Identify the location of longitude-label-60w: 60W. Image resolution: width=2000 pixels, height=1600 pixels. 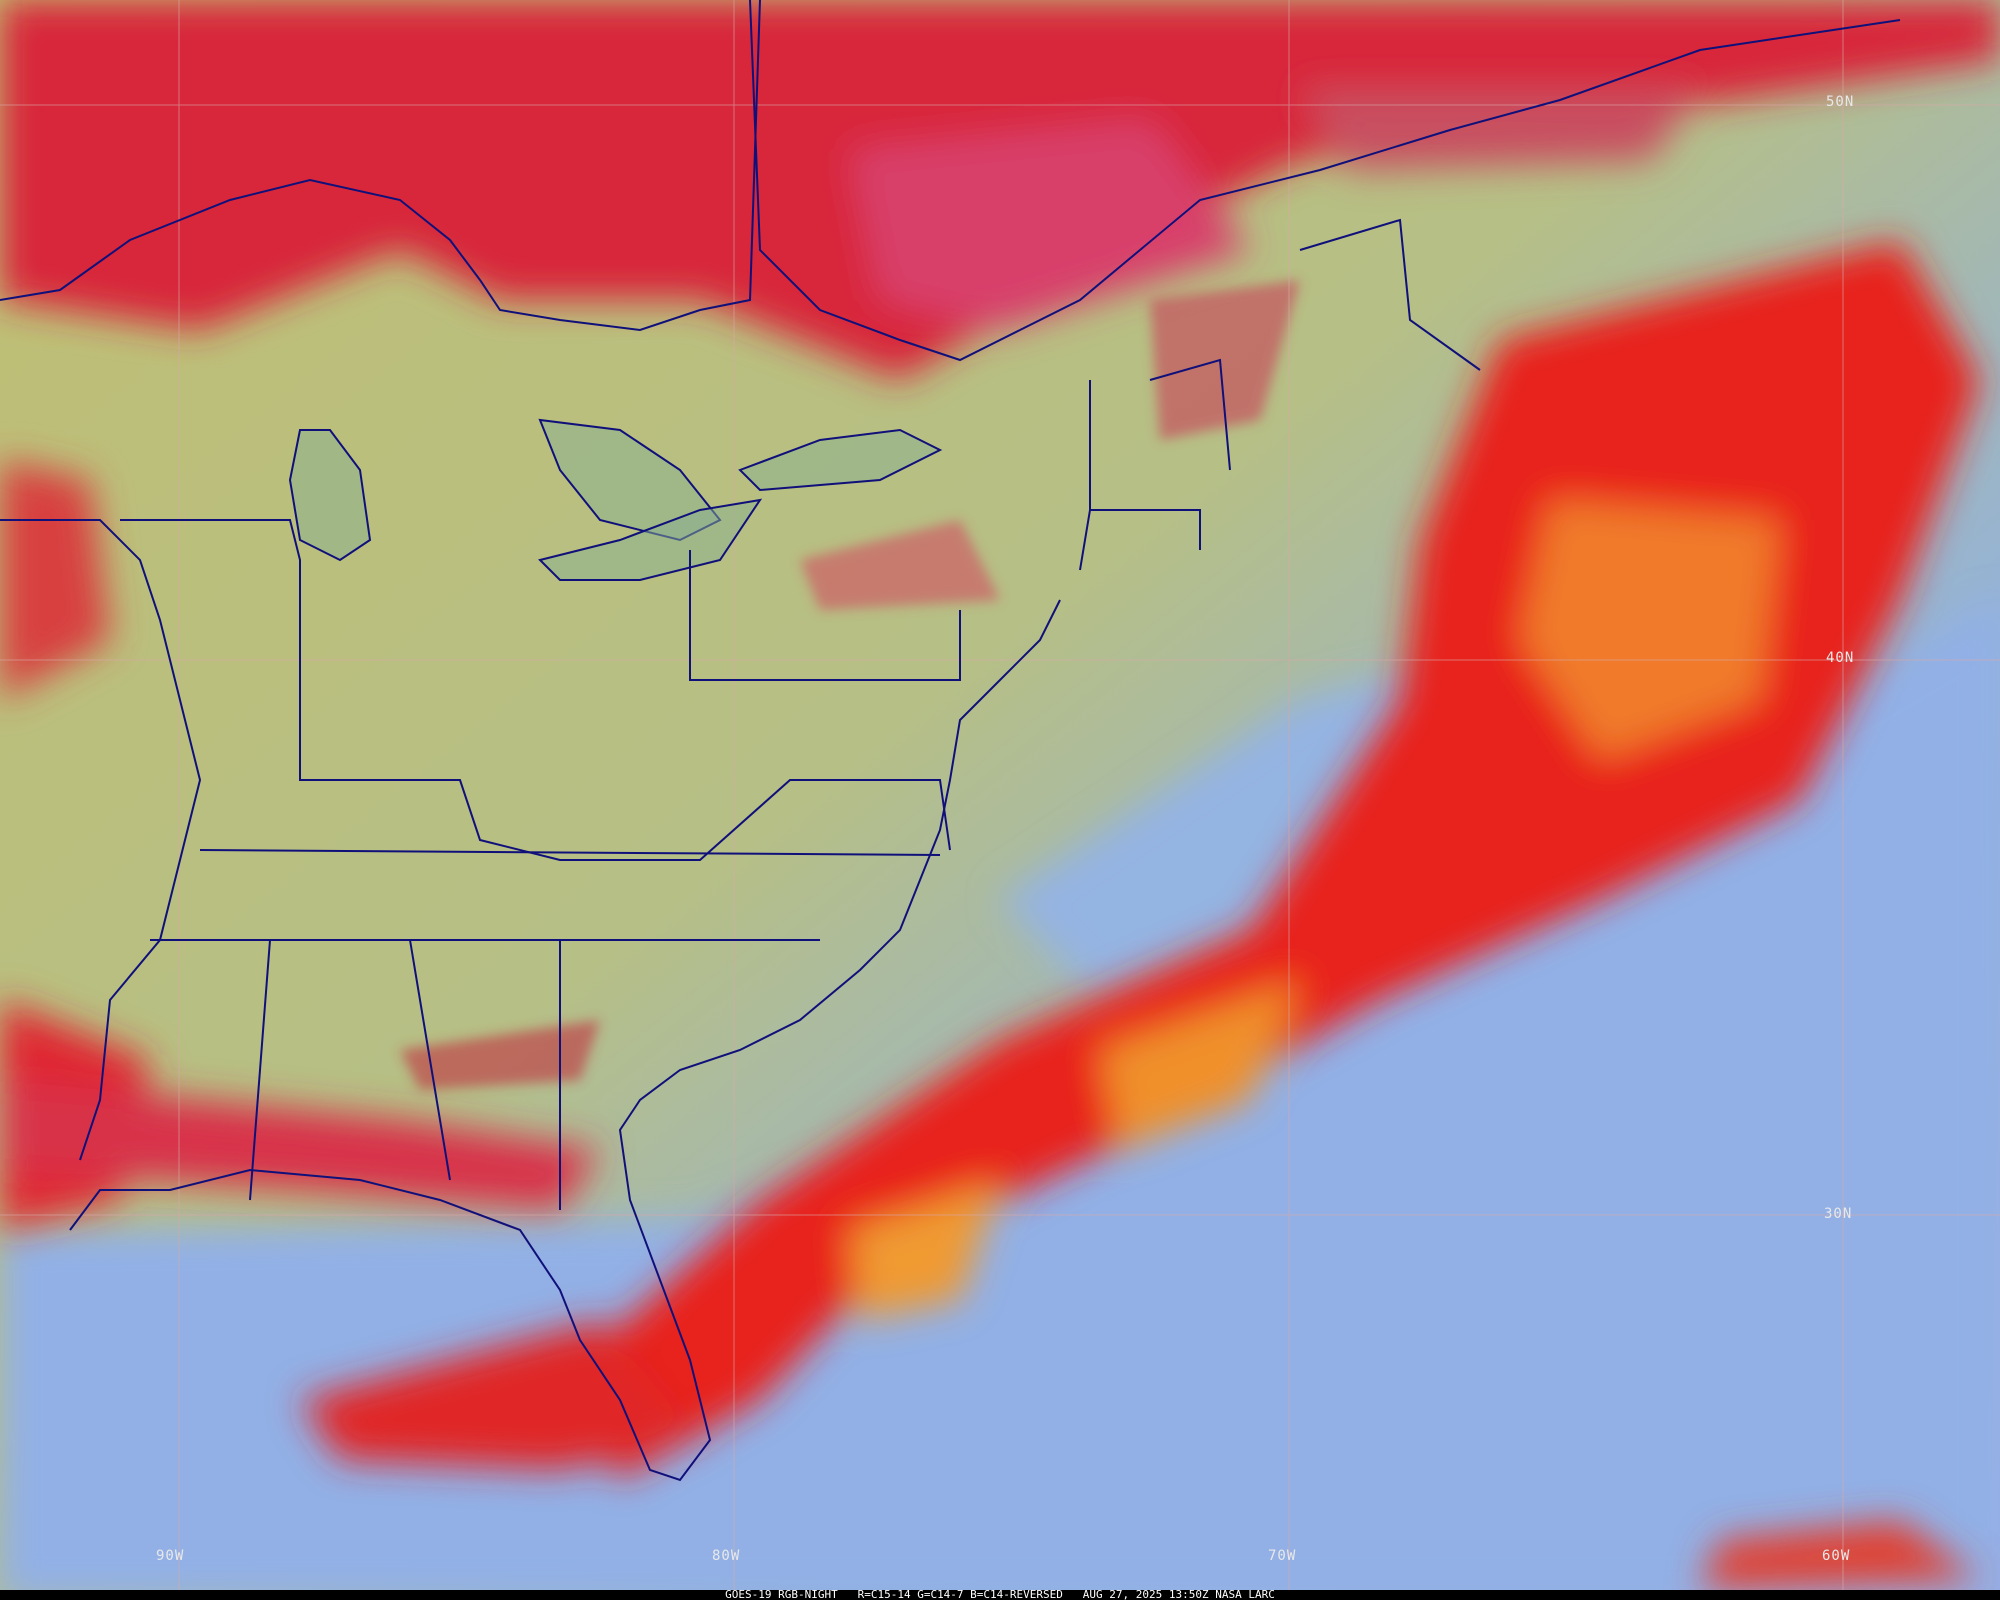
(1836, 1556).